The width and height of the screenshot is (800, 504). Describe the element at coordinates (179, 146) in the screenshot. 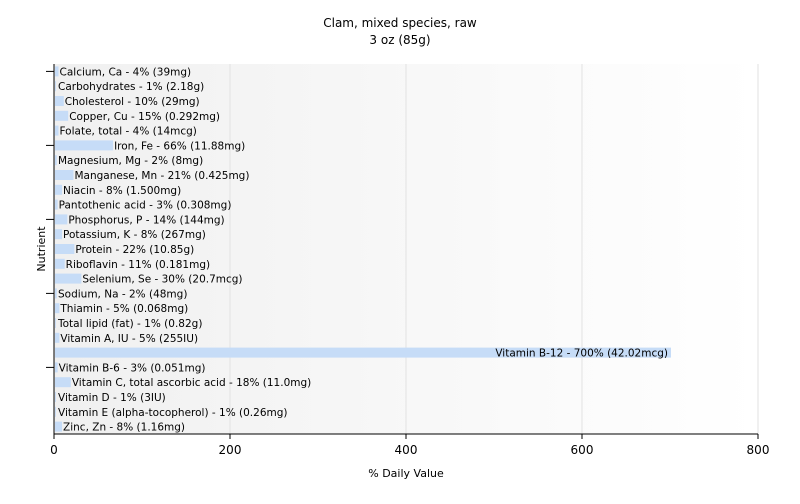

I see `bar-label: Iron, Fe - 66% (11.88mg)` at that location.